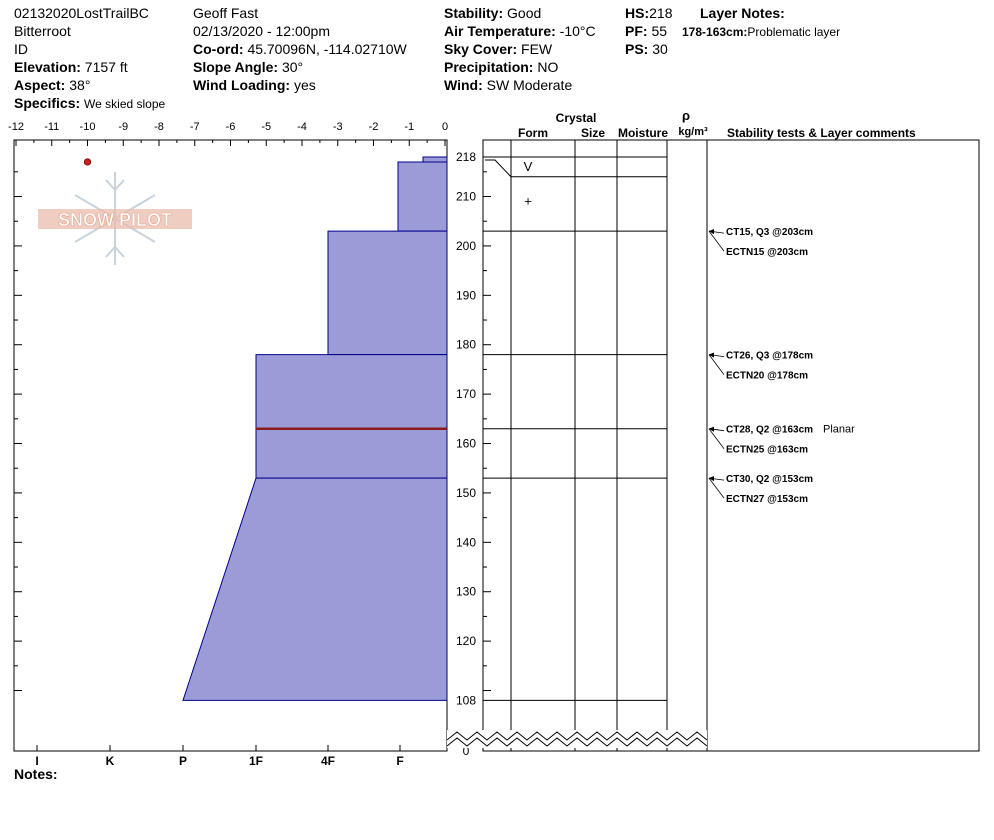 The image size is (994, 840). Describe the element at coordinates (576, 118) in the screenshot. I see `crystal-header: Crystal` at that location.